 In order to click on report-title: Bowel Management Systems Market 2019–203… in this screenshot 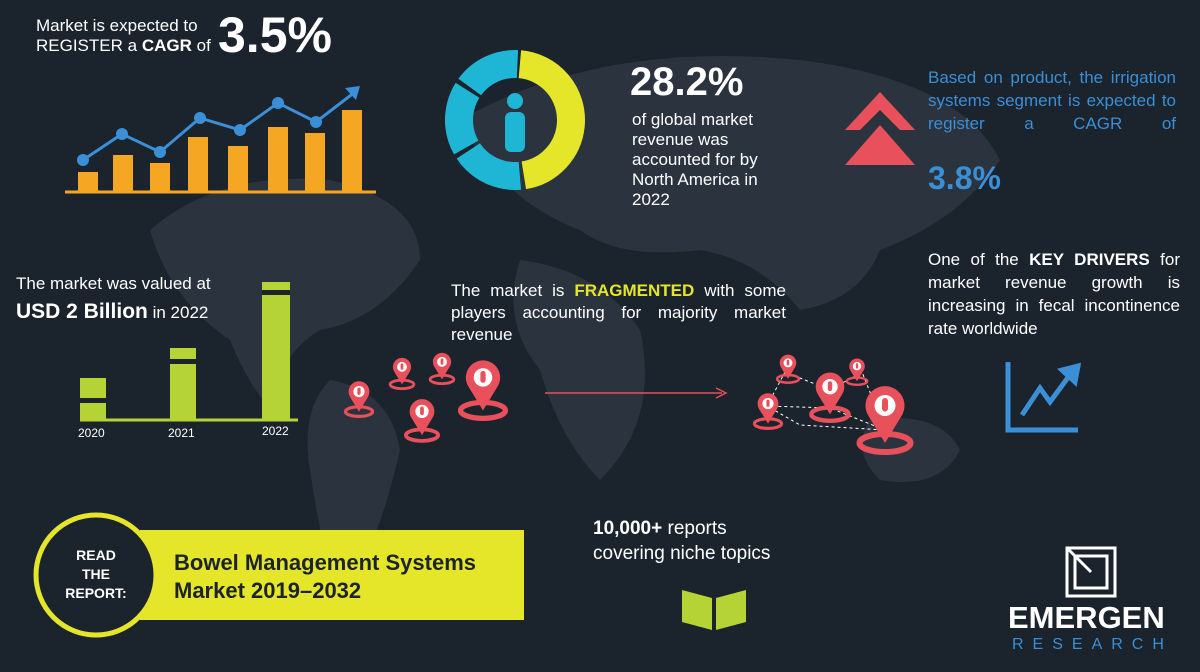, I will do `click(325, 576)`.